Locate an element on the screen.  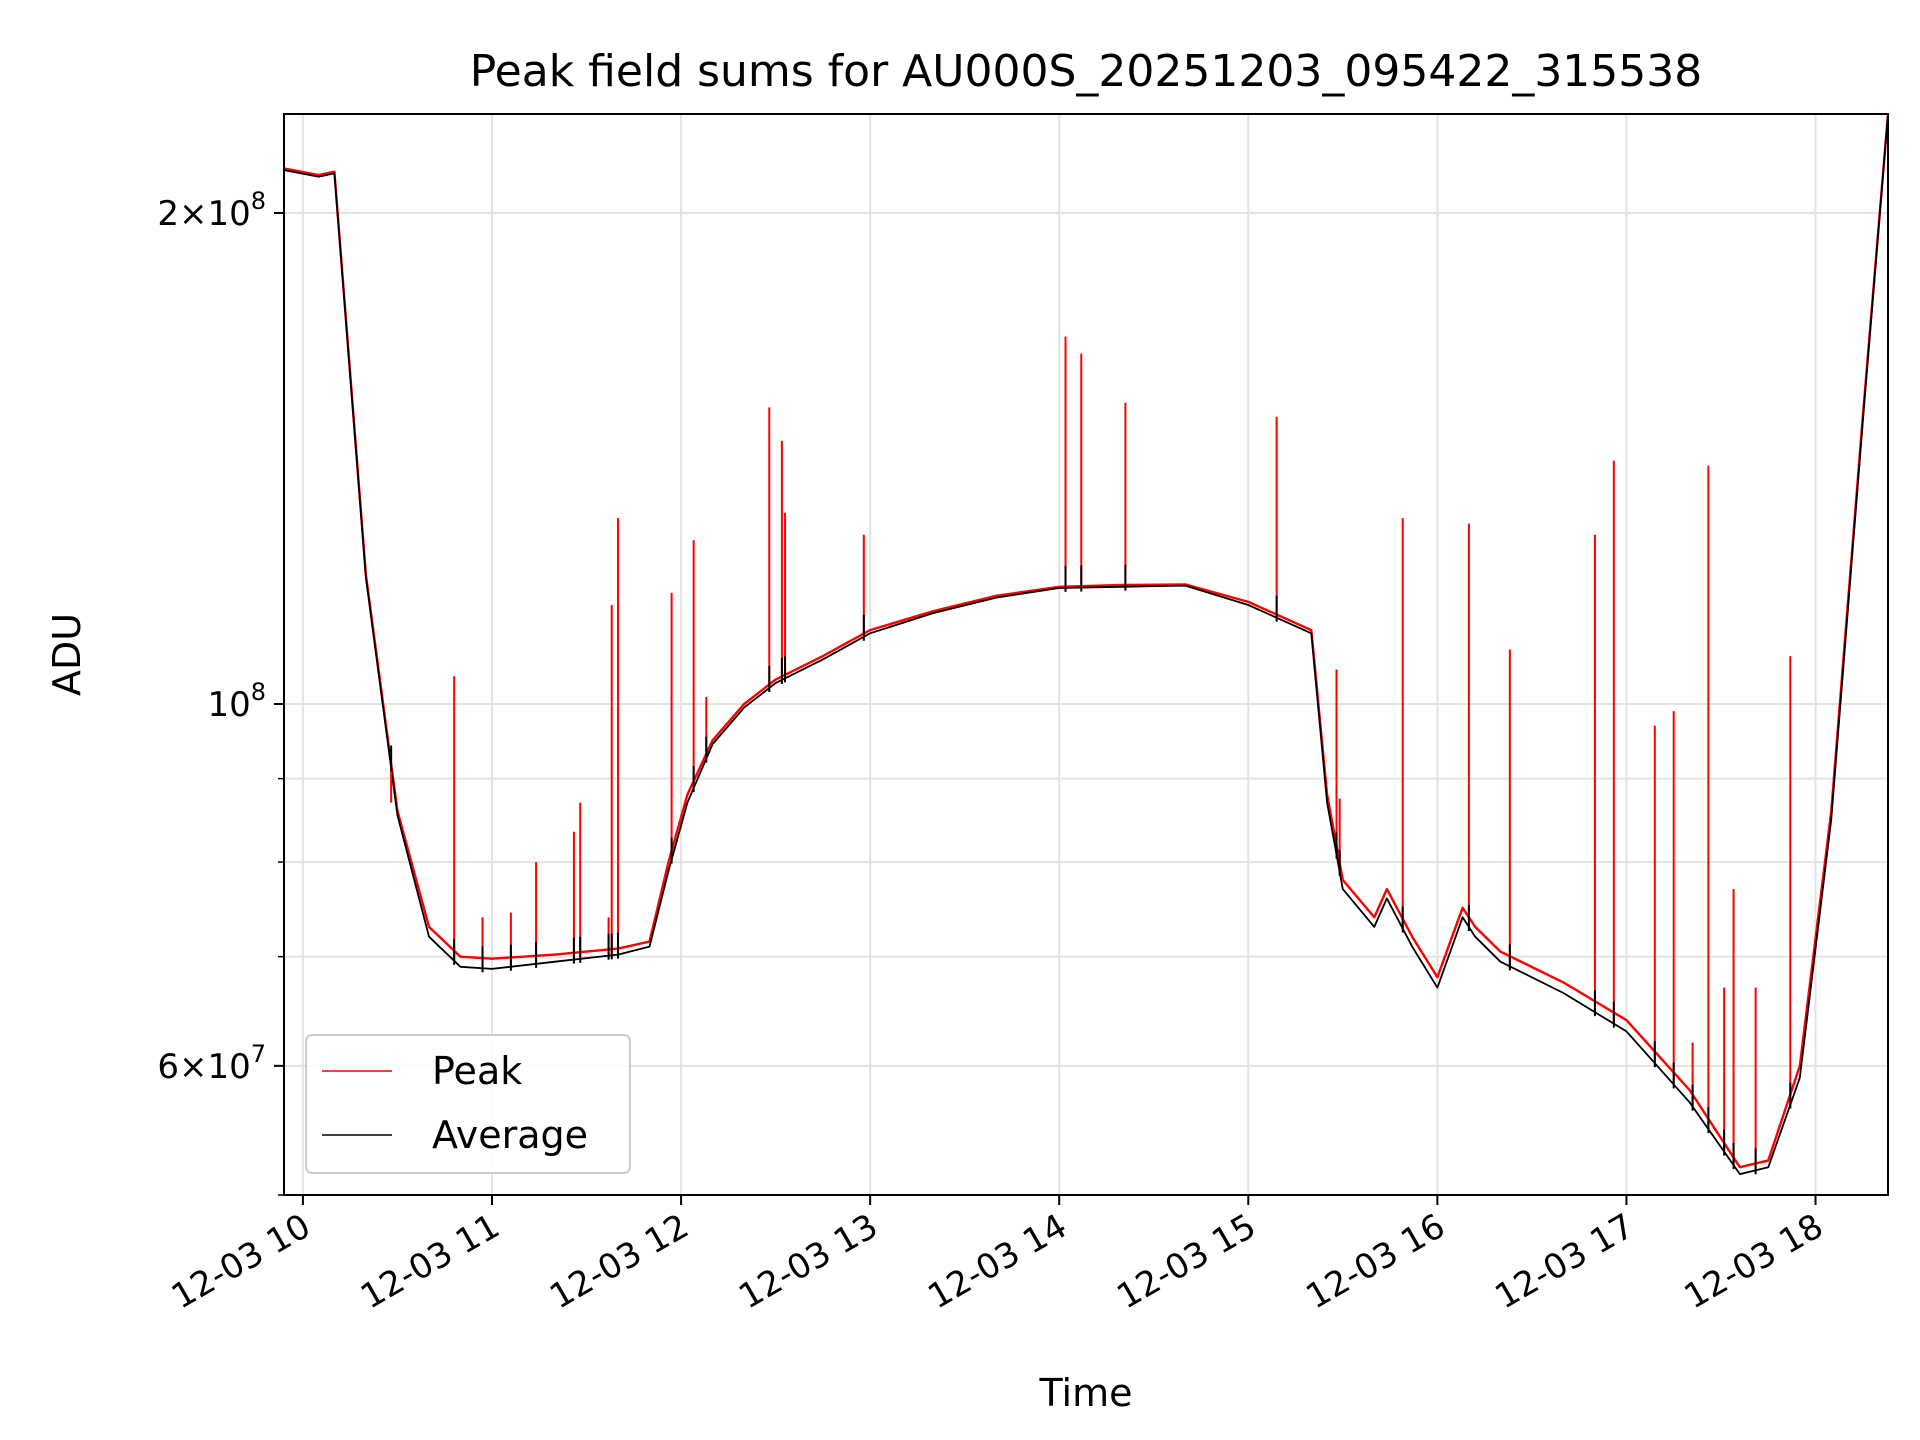
legend: Peak Average is located at coordinates (468, 1104).